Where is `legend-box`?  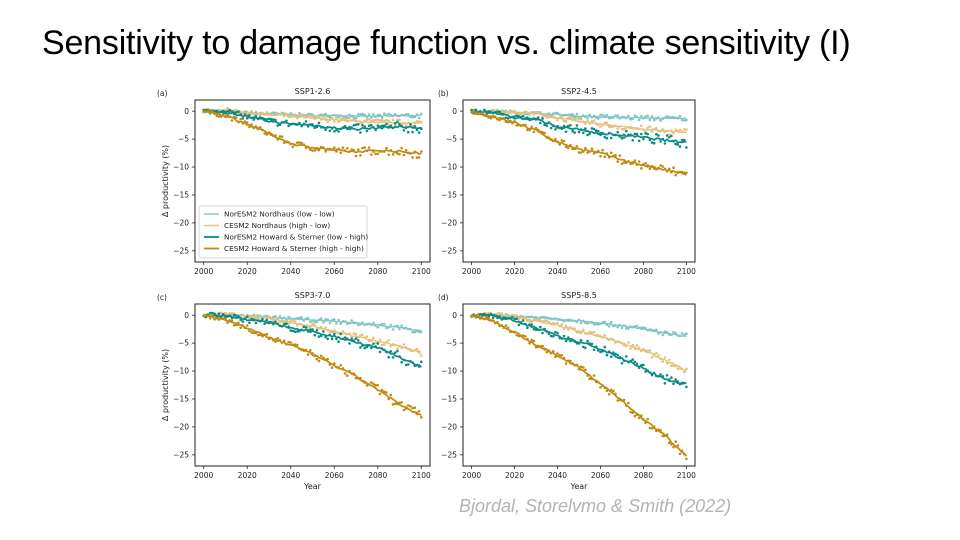
legend-box is located at coordinates (283, 232).